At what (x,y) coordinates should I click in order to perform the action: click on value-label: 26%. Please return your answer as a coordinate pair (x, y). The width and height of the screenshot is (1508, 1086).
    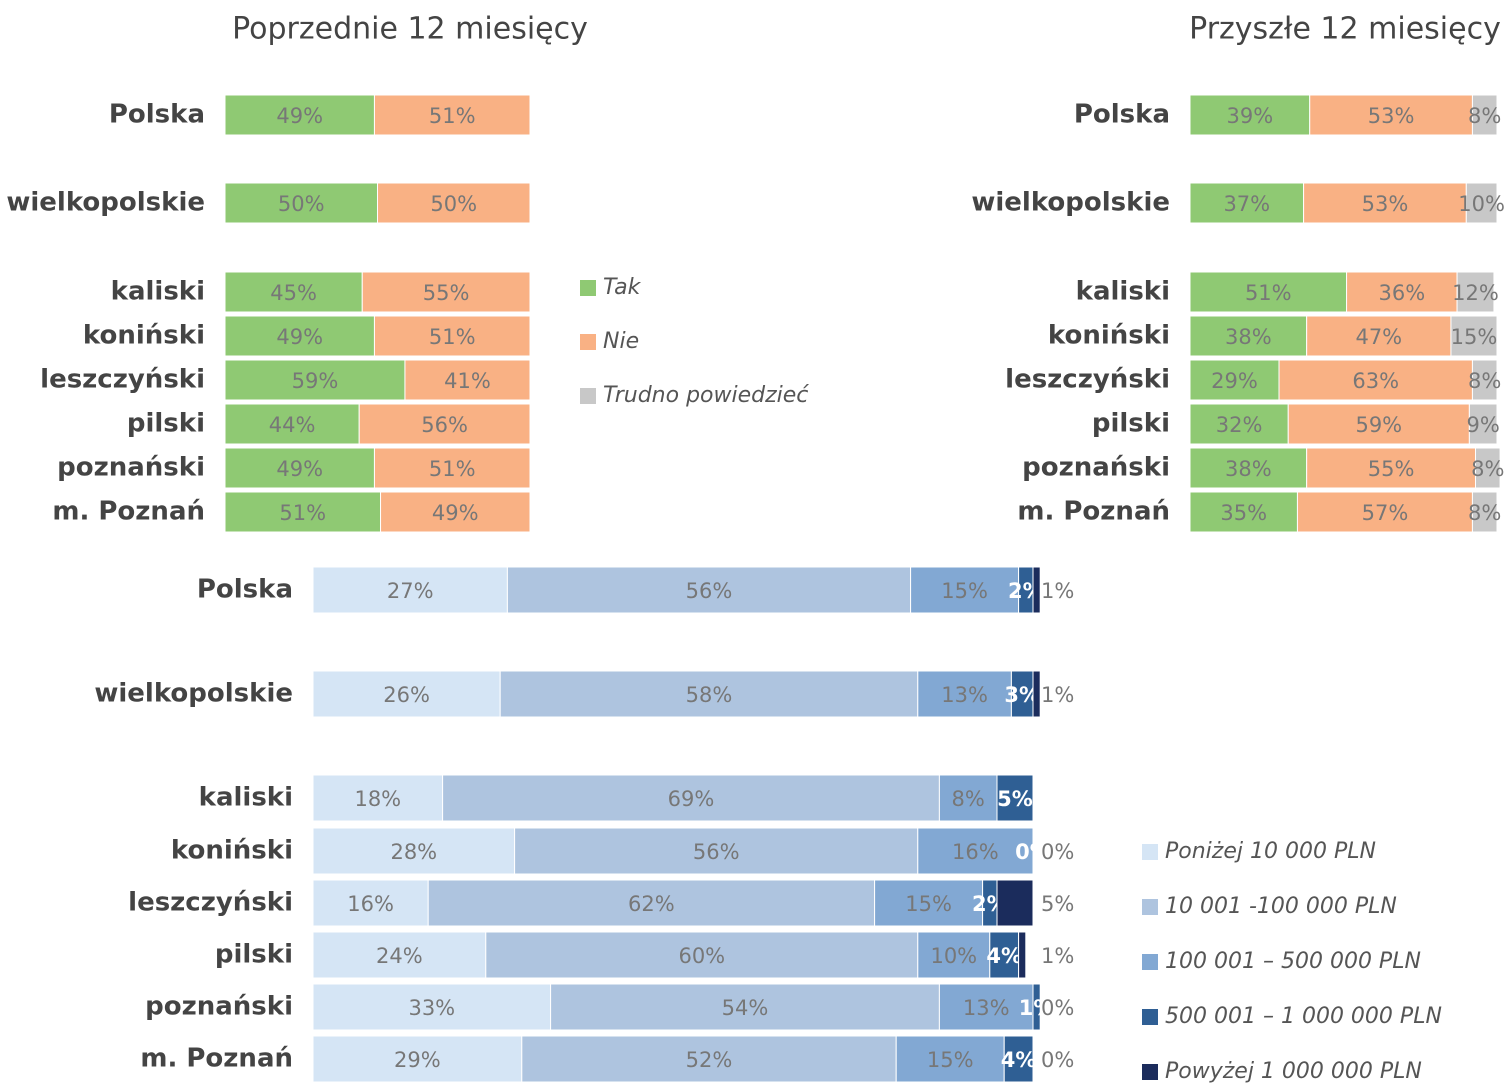
    Looking at the image, I should click on (406, 695).